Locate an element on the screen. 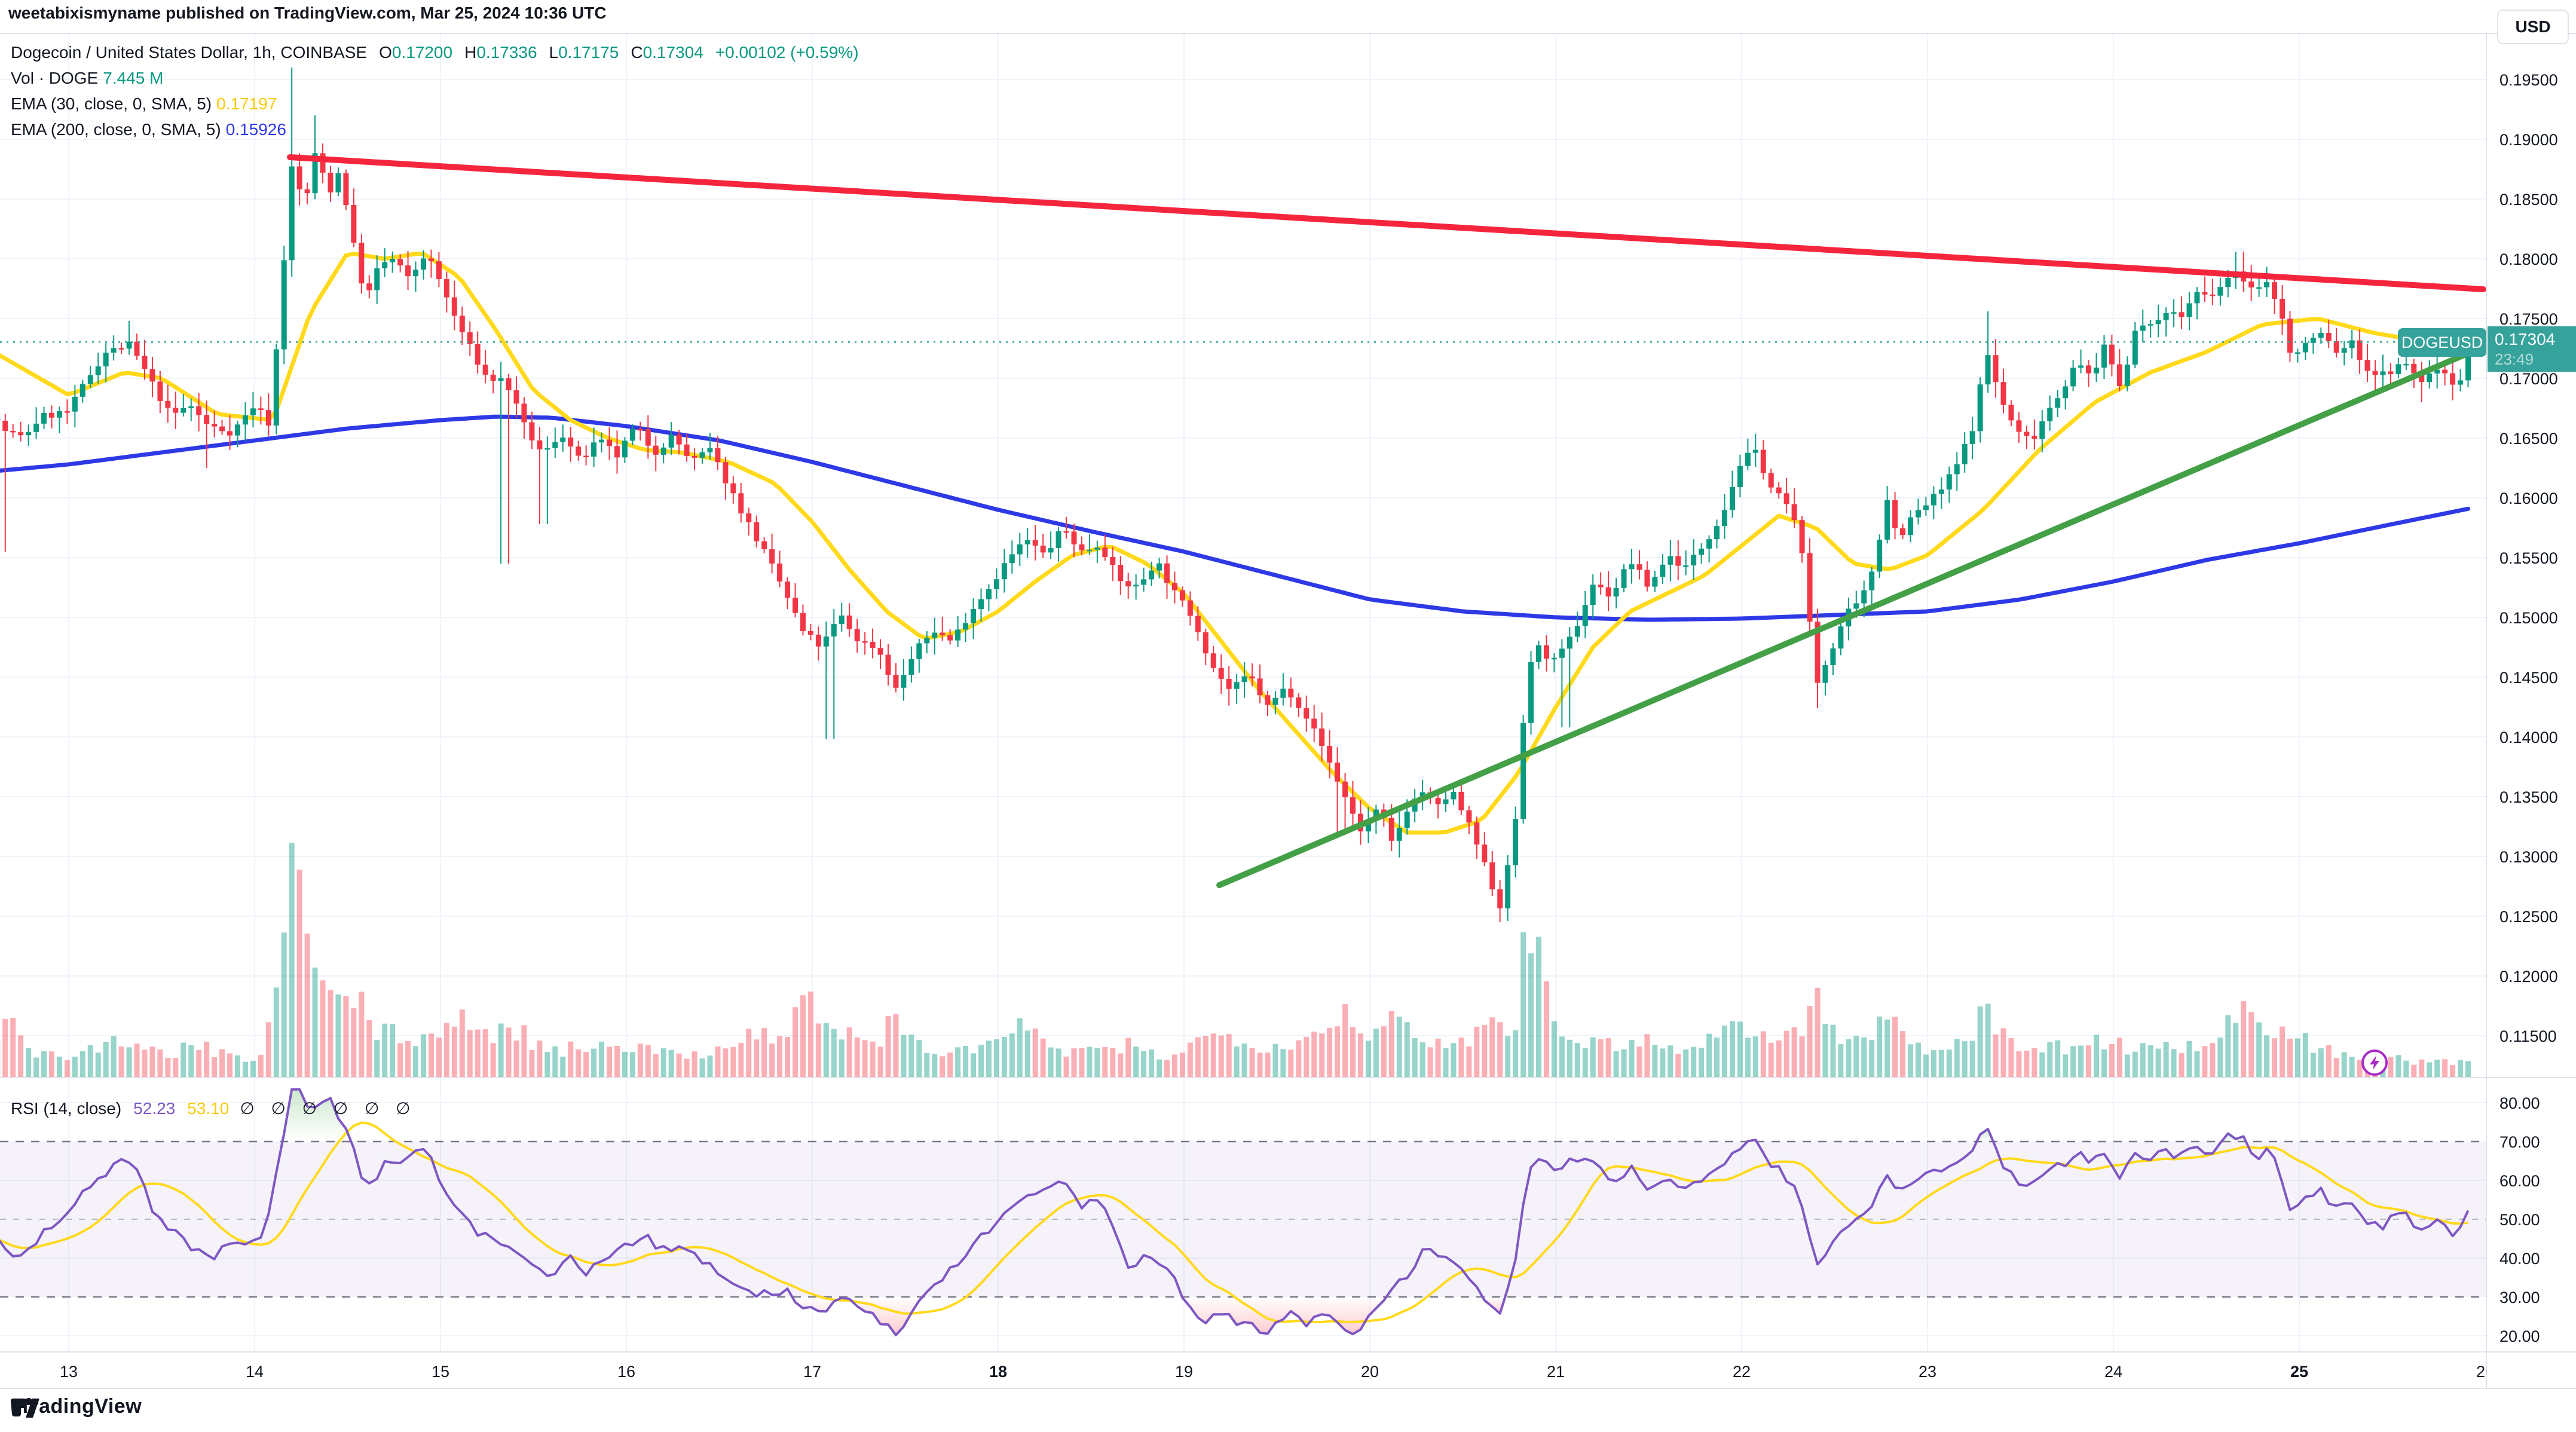 This screenshot has width=2576, height=1432. svg-text: 0.12500 is located at coordinates (2528, 917).